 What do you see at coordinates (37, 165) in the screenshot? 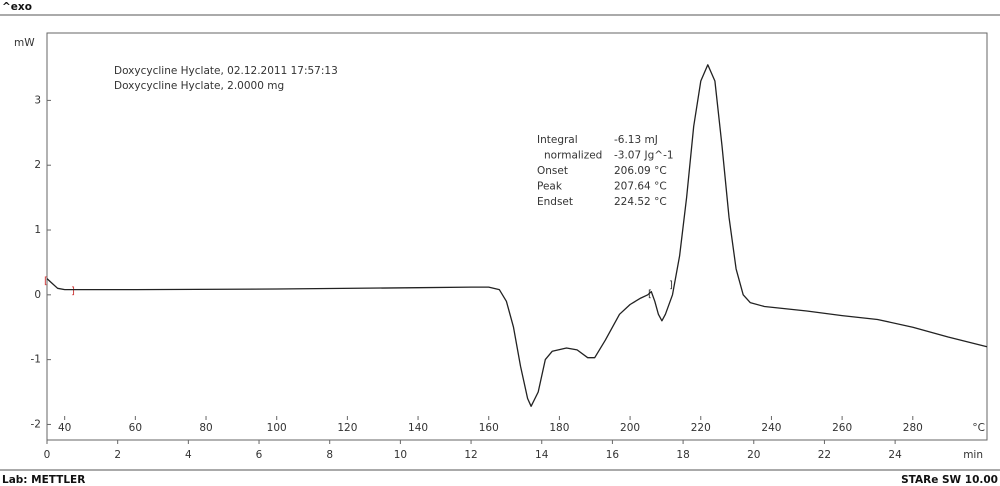
I see `y-tick-label: 2` at bounding box center [37, 165].